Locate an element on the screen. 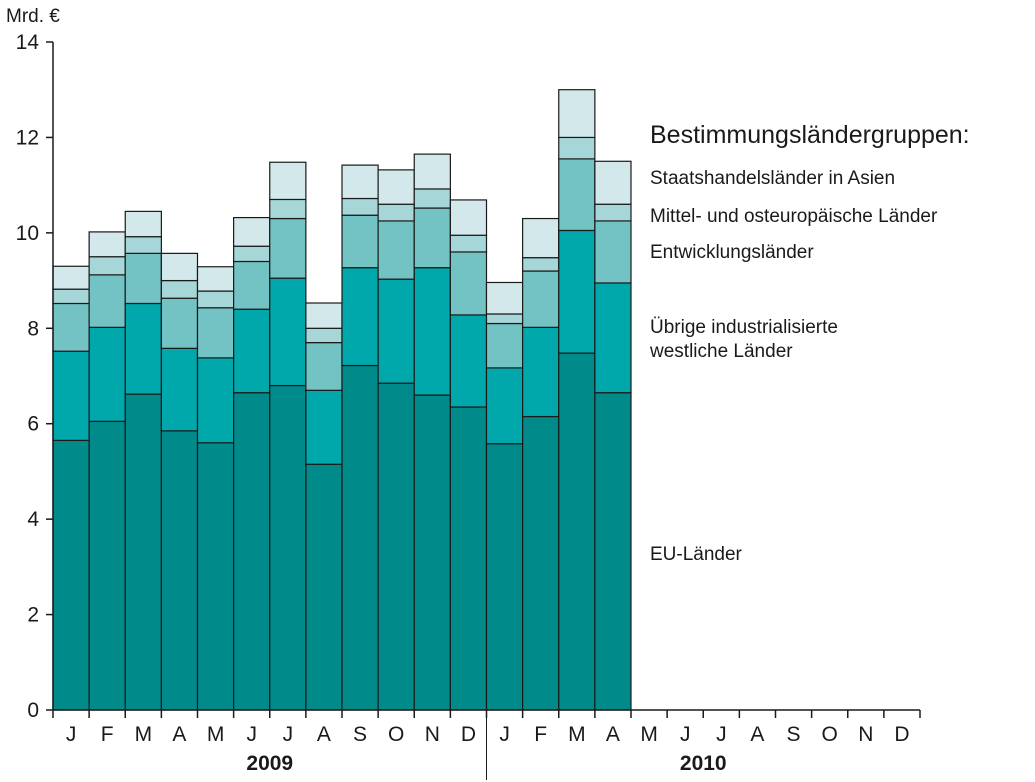 The height and width of the screenshot is (782, 1035). y-tick-label: 0 is located at coordinates (33, 710).